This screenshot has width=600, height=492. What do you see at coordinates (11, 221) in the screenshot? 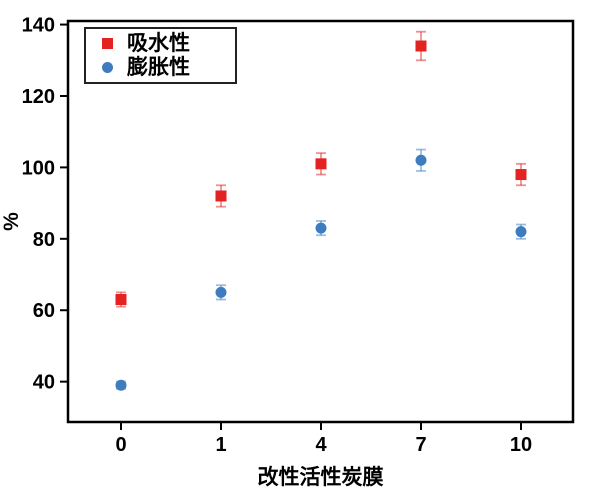
I see `y-axis-title: %` at bounding box center [11, 221].